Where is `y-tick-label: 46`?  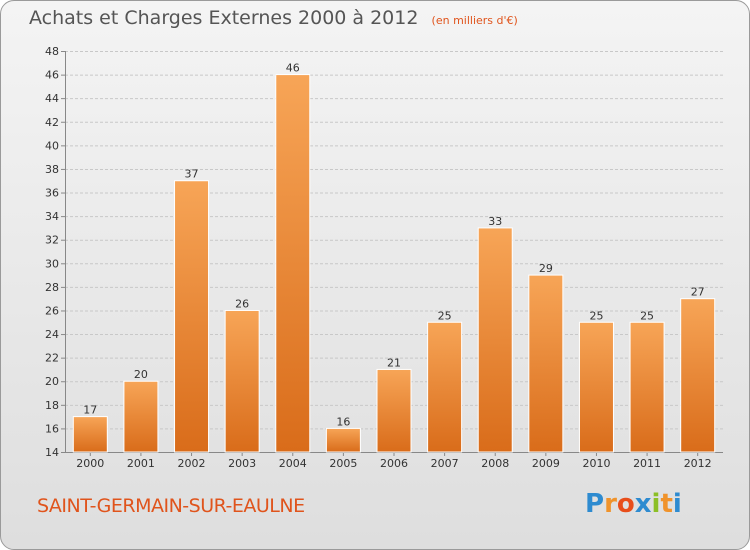 y-tick-label: 46 is located at coordinates (52, 75).